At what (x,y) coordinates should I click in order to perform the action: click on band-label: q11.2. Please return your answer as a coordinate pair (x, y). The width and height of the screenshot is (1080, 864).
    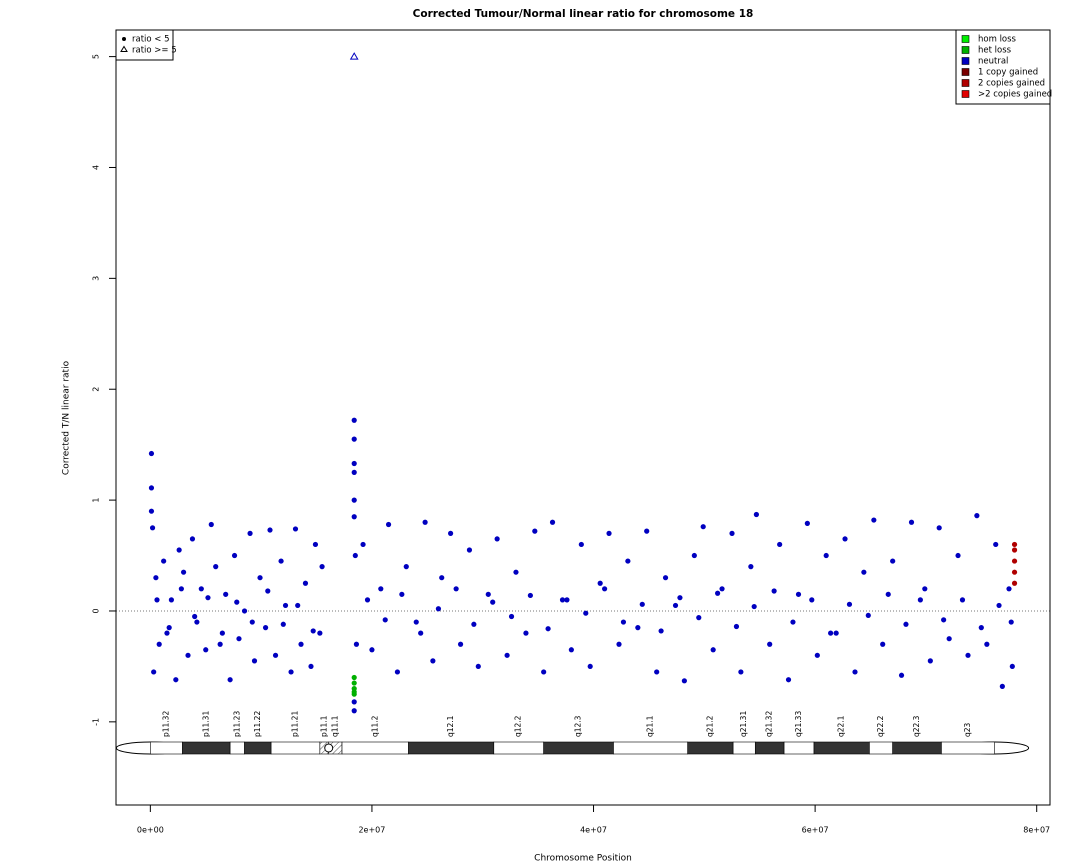
    Looking at the image, I should click on (374, 726).